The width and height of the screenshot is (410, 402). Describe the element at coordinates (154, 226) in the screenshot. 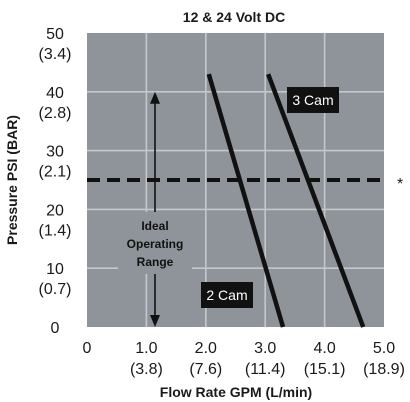

I see `range-label-line: Ideal` at that location.